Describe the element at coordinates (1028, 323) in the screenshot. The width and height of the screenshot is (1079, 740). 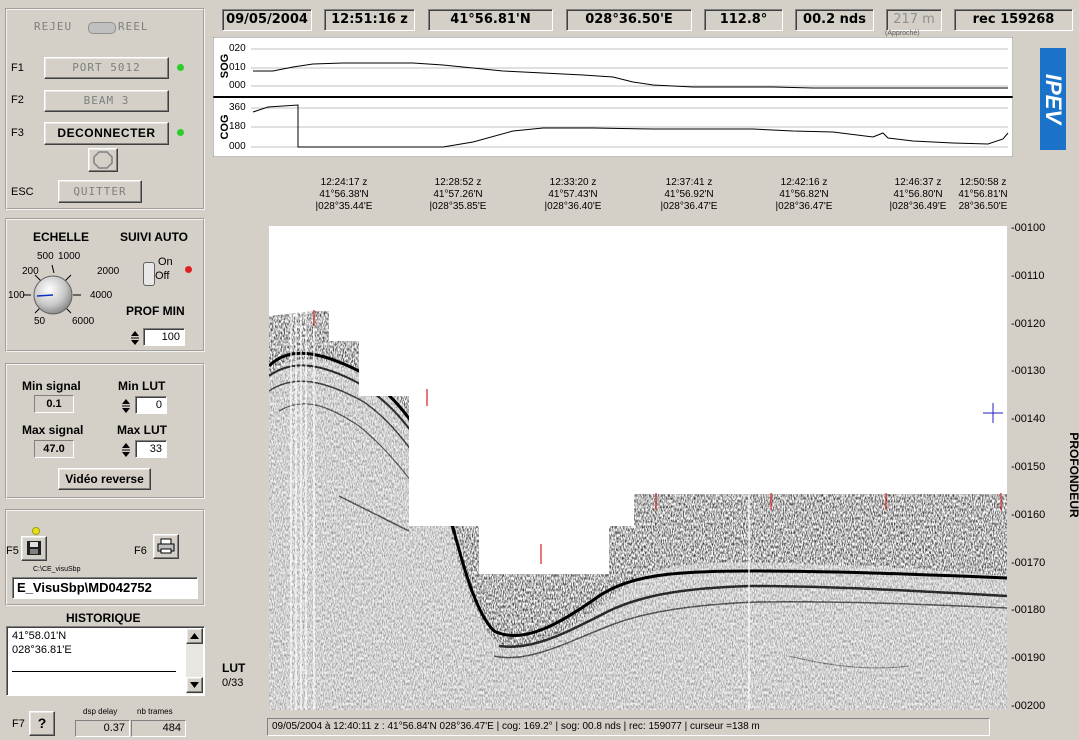
I see `depth-tick-2: -00120` at that location.